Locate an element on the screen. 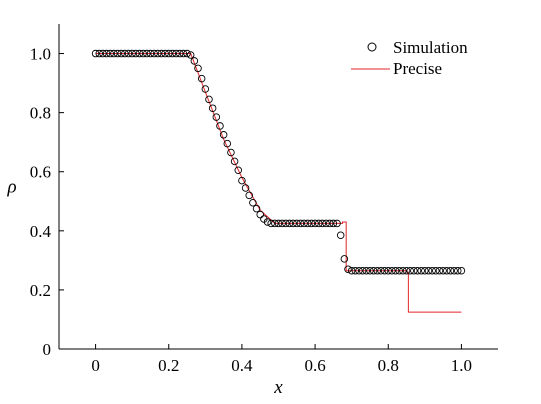  x-tick-label: 0 is located at coordinates (95, 365).